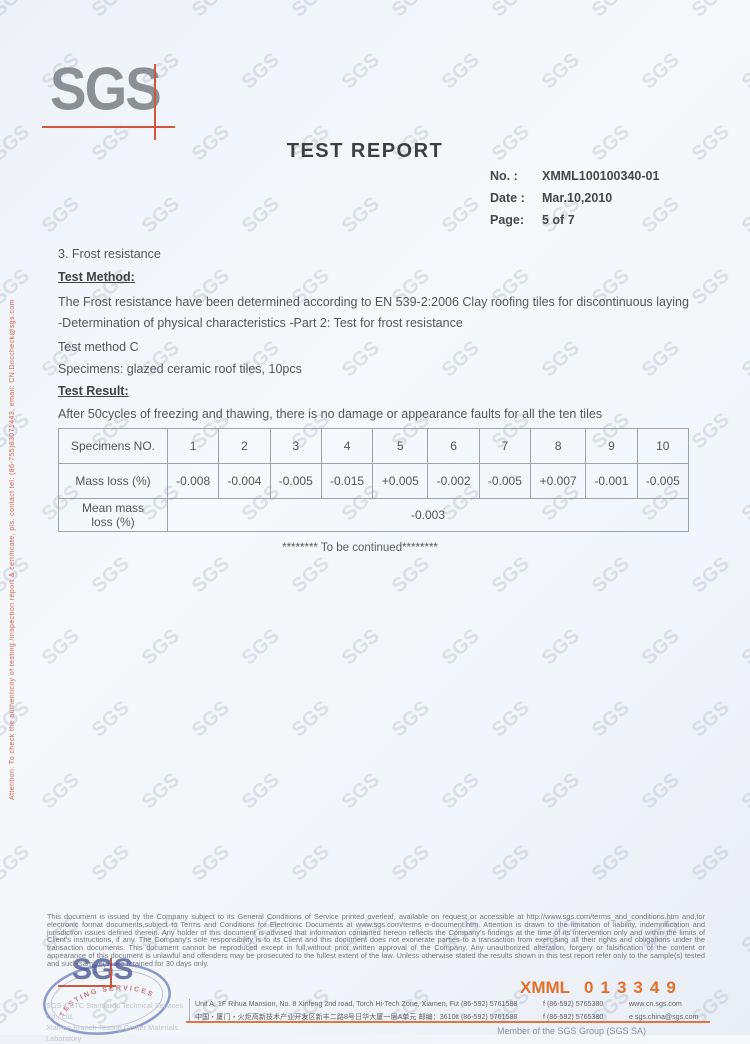 The height and width of the screenshot is (1044, 750). Describe the element at coordinates (106, 89) in the screenshot. I see `sgs-logo: SGS` at that location.